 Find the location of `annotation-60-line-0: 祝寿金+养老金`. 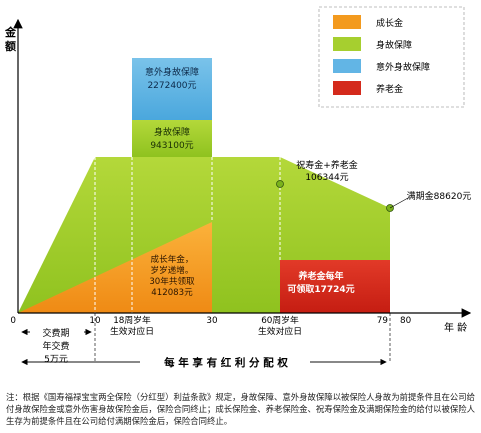

annotation-60-line-0: 祝寿金+养老金 is located at coordinates (327, 165).